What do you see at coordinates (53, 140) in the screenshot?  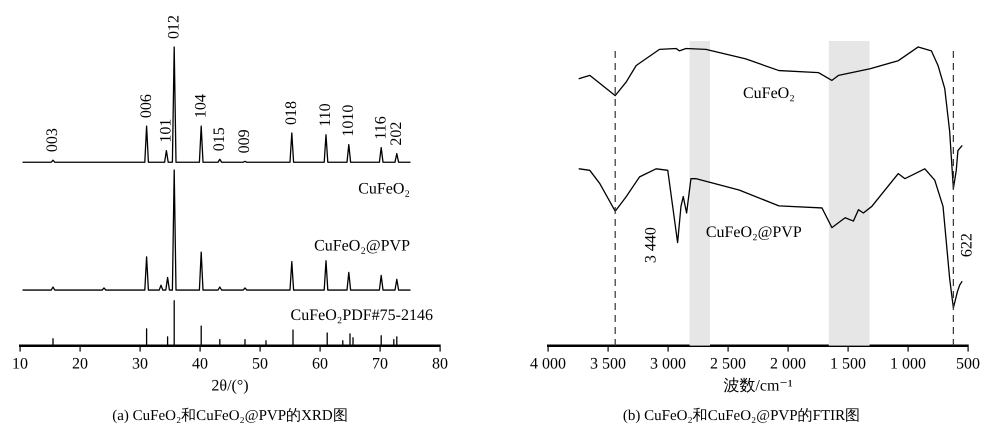 I see `annotation: 003` at bounding box center [53, 140].